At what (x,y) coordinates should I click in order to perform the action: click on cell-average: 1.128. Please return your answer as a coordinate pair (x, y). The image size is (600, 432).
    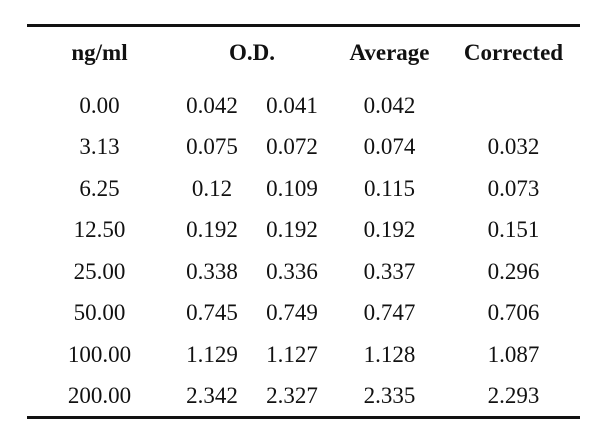
    Looking at the image, I should click on (389, 354).